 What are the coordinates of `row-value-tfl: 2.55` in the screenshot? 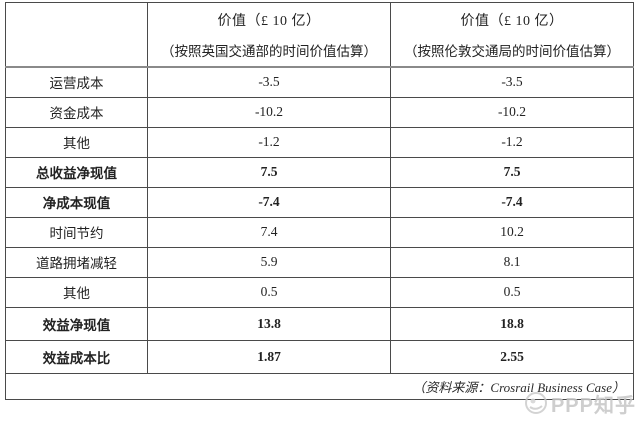 It's located at (512, 356).